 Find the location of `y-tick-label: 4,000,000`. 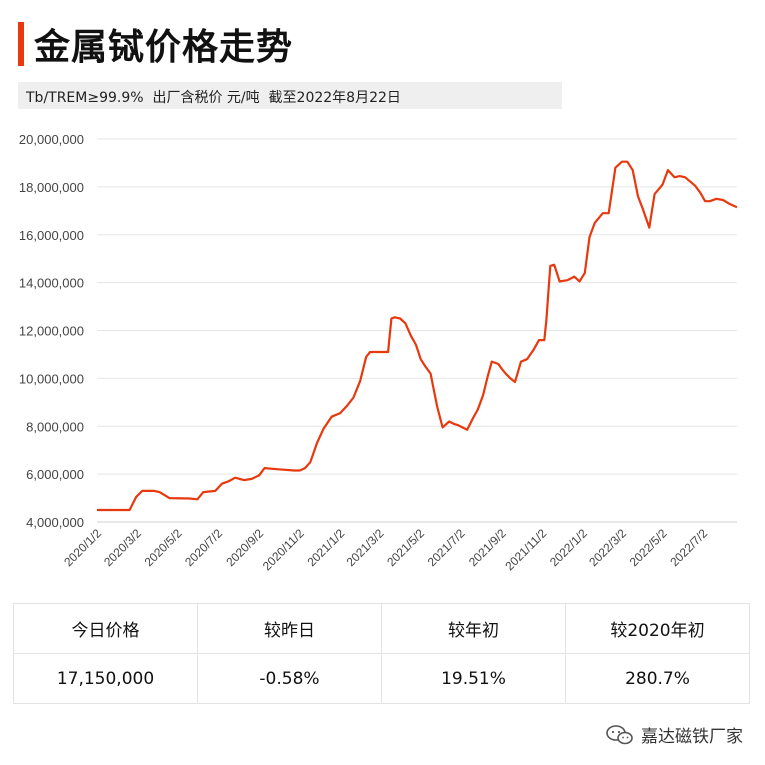

y-tick-label: 4,000,000 is located at coordinates (55, 522).